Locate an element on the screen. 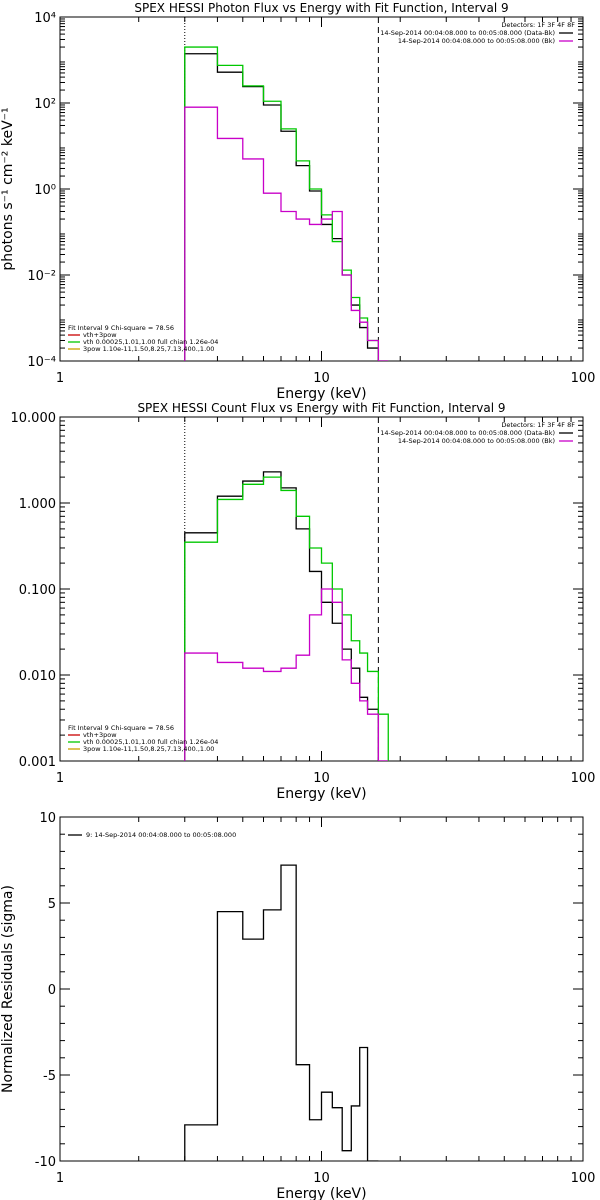 The width and height of the screenshot is (600, 1200). y-tick-label: 0.100 is located at coordinates (37, 590).